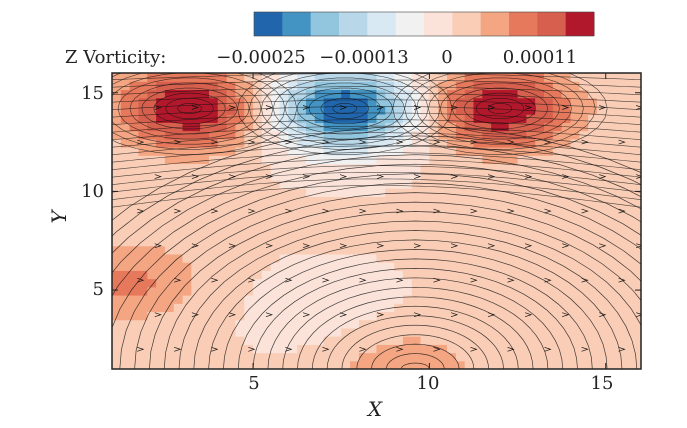 This screenshot has width=687, height=428. What do you see at coordinates (268, 24) in the screenshot?
I see `colorbar-swatch` at bounding box center [268, 24].